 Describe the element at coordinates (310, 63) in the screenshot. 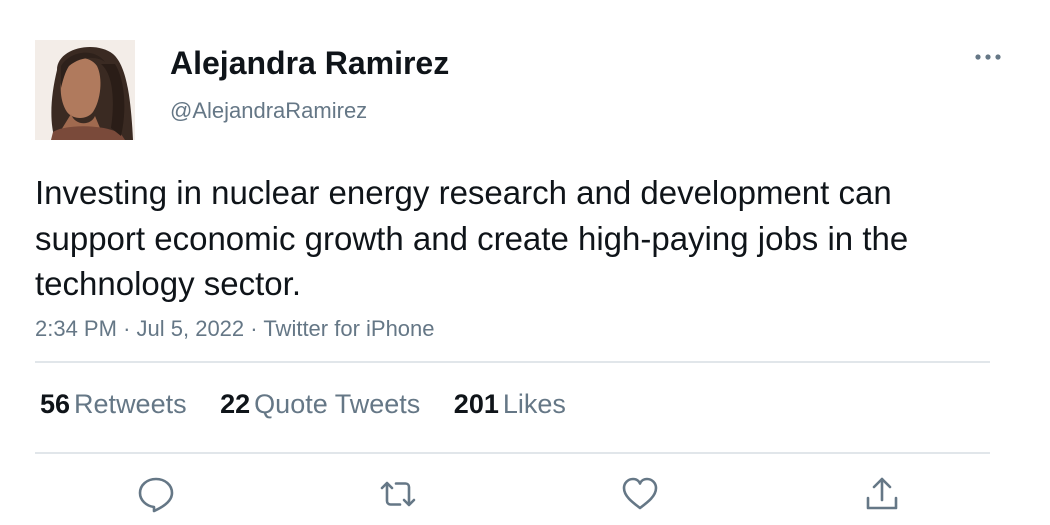

I see `author-display-name: Alejandra Ramirez` at that location.